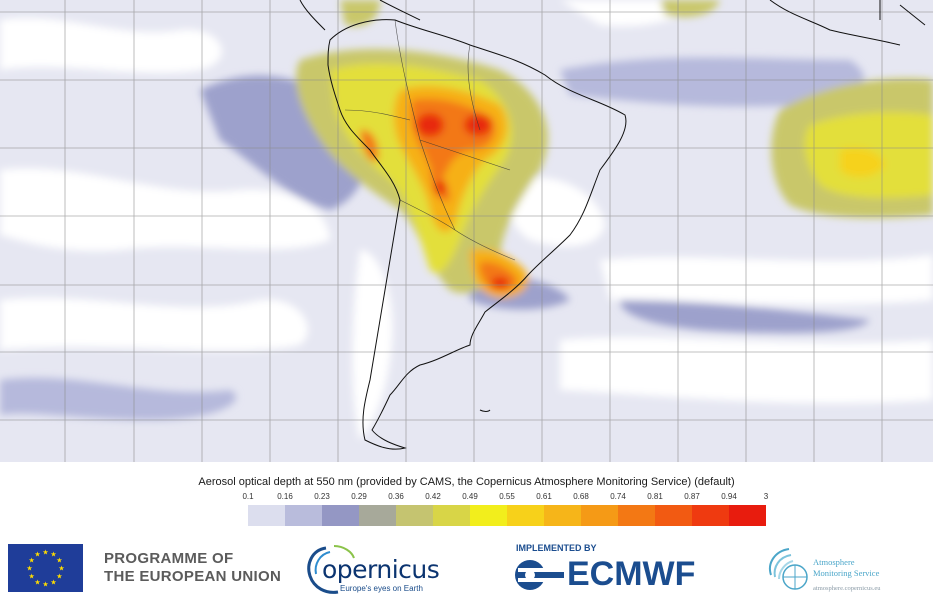  Describe the element at coordinates (556, 548) in the screenshot. I see `implemented-by-label: IMPLEMENTED BY` at that location.